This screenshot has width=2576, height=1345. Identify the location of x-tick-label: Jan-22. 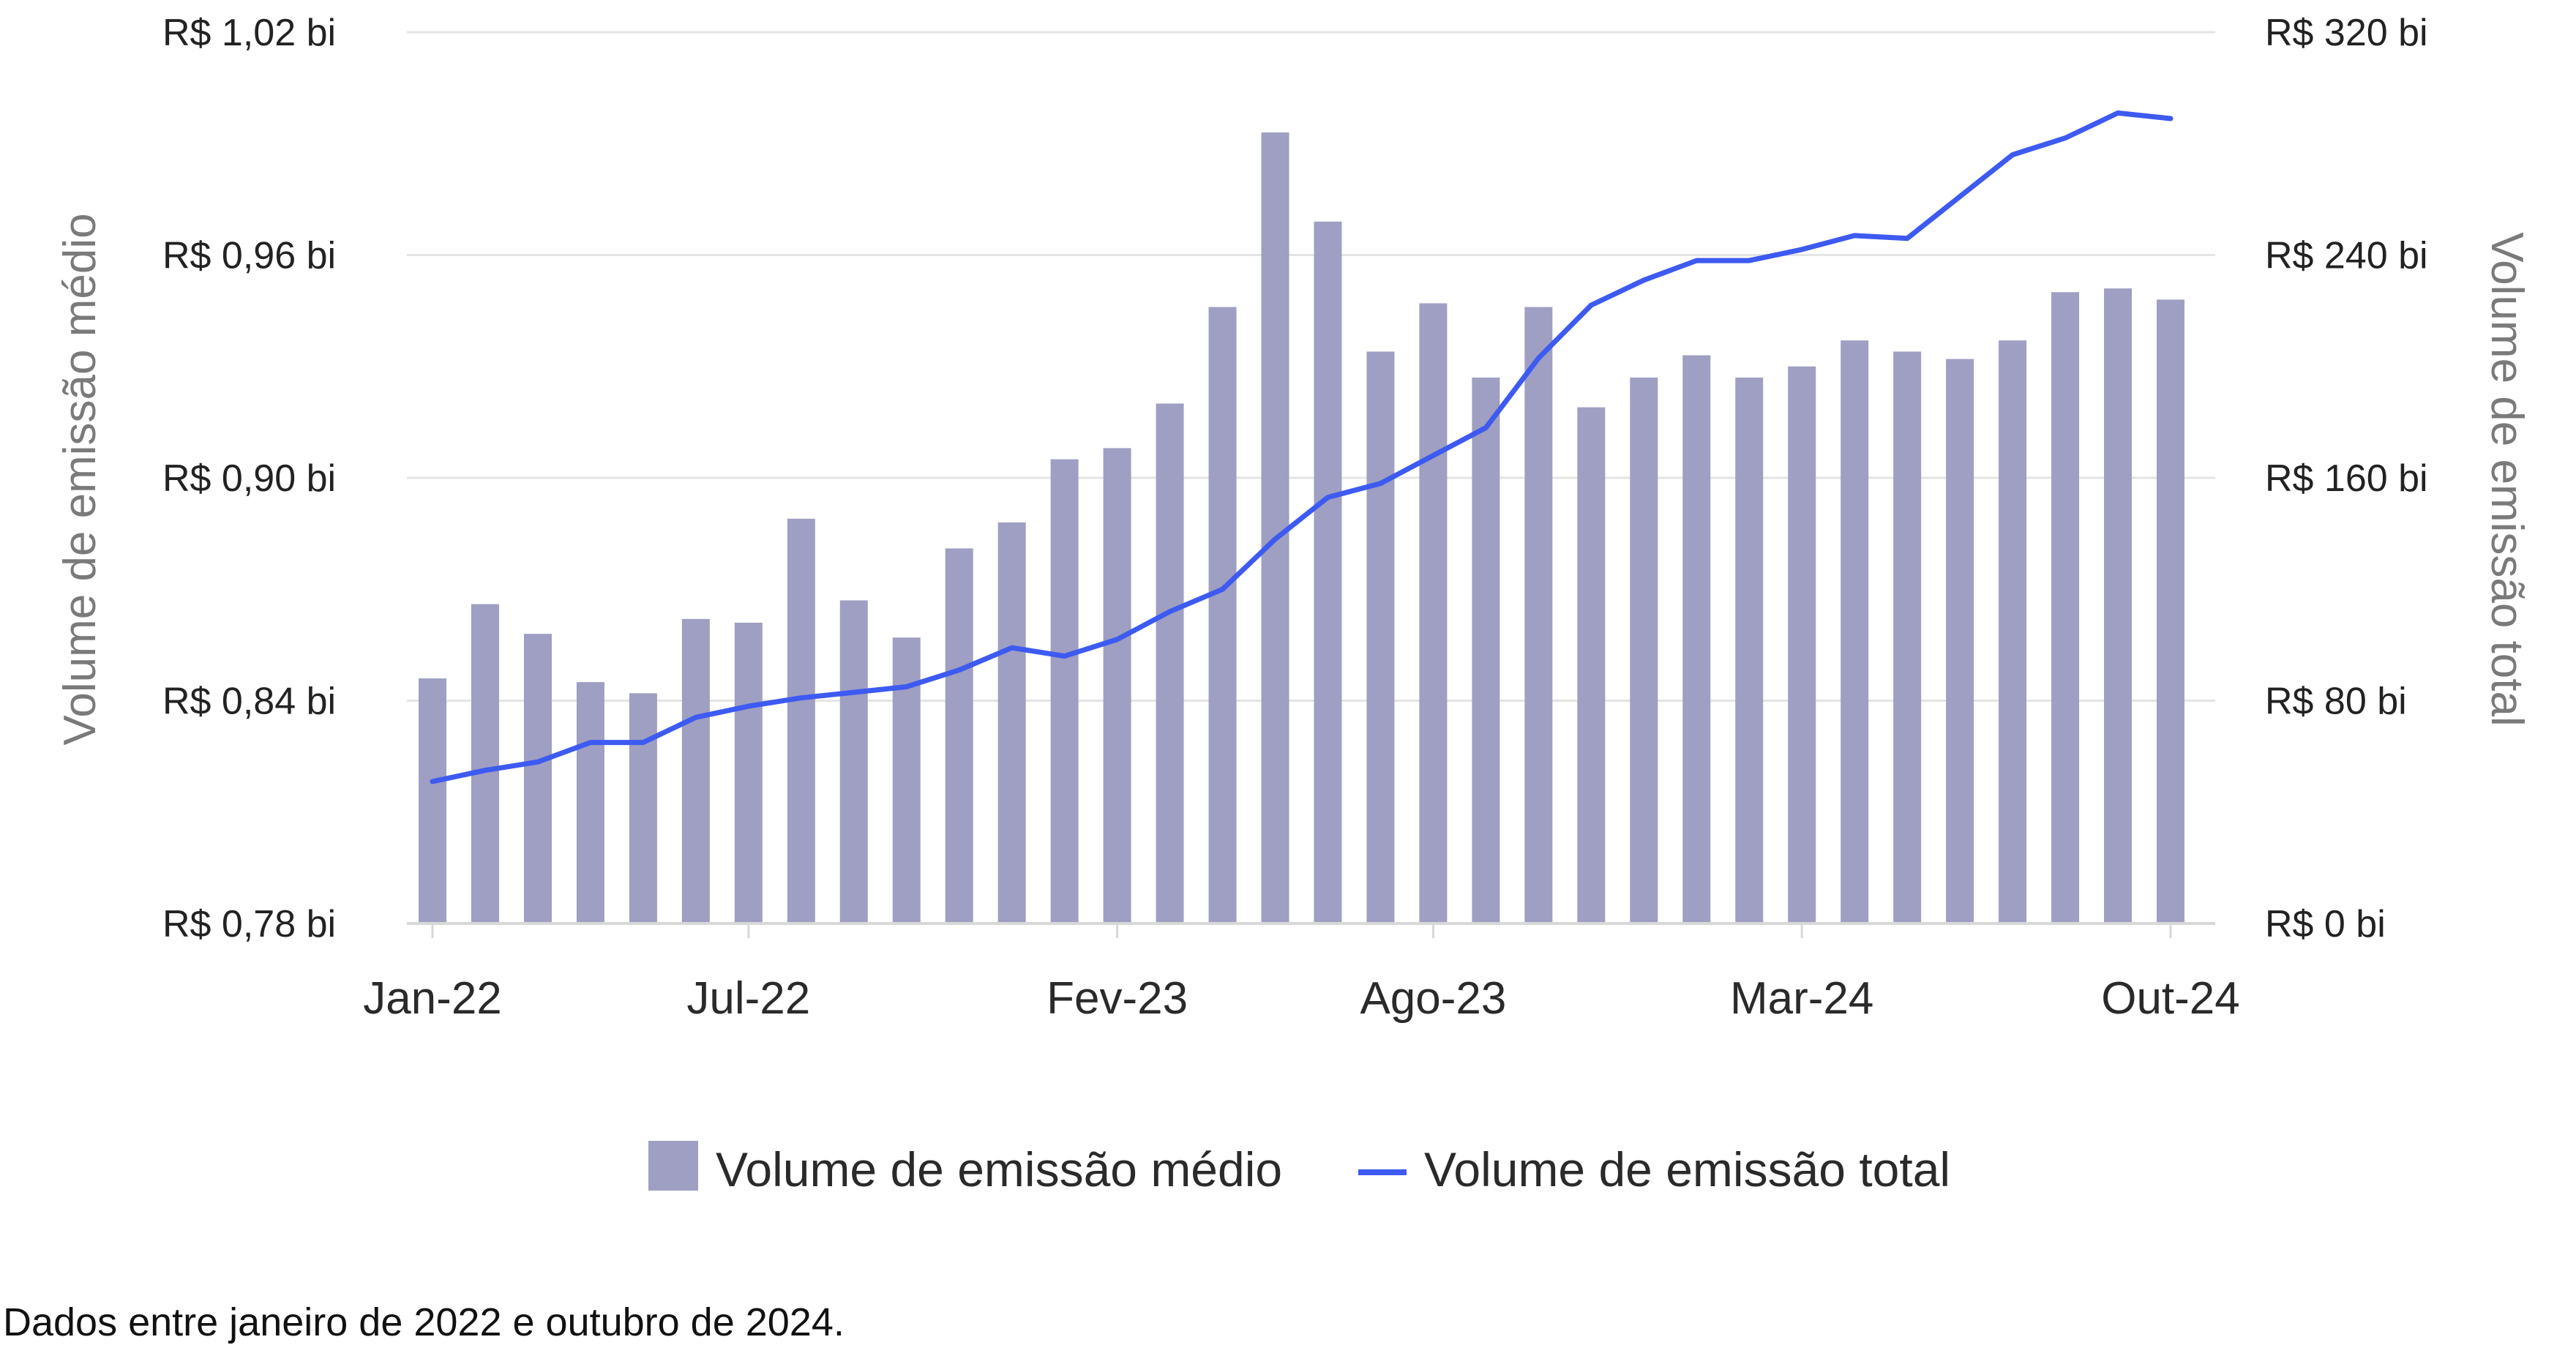
(432, 998).